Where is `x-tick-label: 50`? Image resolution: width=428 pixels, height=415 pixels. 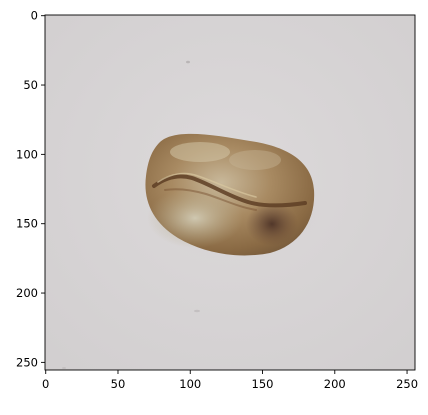
x-tick-label: 50 is located at coordinates (118, 384).